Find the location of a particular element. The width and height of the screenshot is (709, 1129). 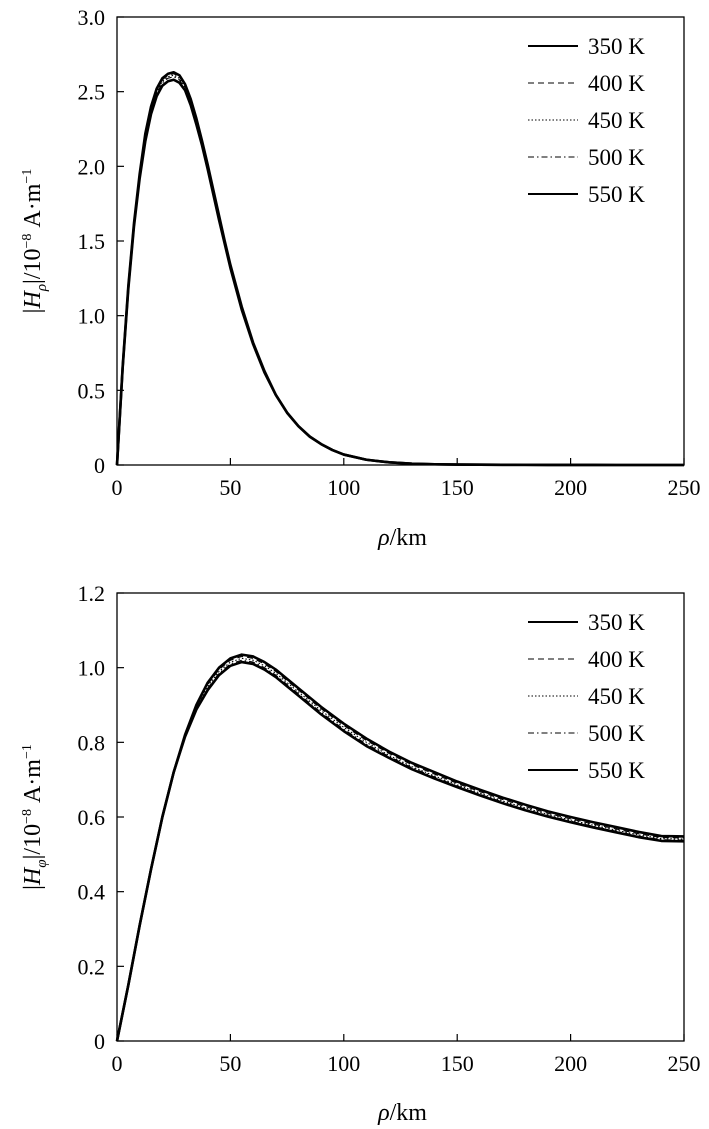

y-axis-title: |Hρ|/10−8 A·m−1 is located at coordinates (35, 241).